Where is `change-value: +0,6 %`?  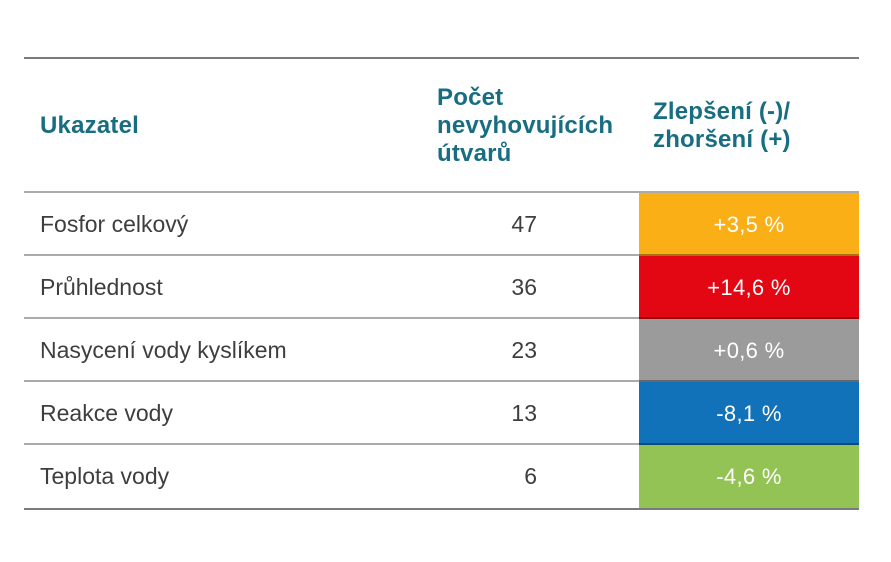
change-value: +0,6 % is located at coordinates (749, 350).